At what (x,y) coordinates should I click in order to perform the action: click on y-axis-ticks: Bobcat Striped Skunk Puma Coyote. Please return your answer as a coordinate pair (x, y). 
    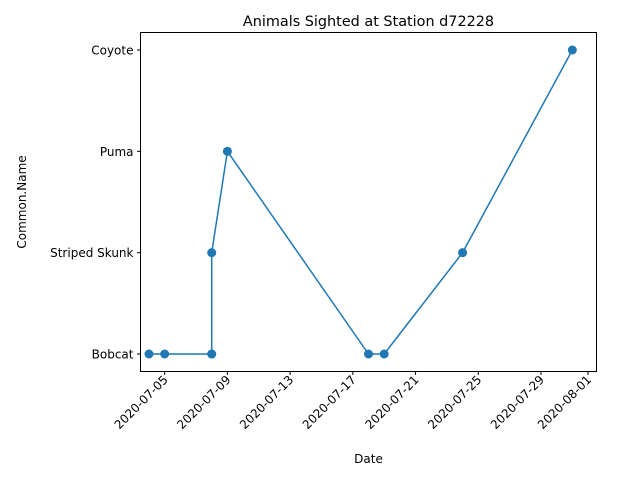
    Looking at the image, I should click on (95, 203).